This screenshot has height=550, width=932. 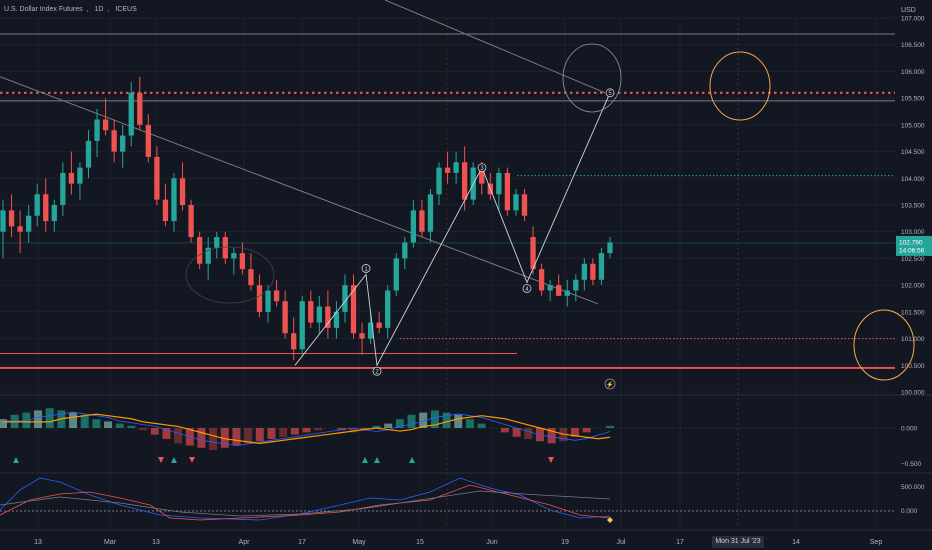 What do you see at coordinates (796, 542) in the screenshot?
I see `x-tick-label: 14` at bounding box center [796, 542].